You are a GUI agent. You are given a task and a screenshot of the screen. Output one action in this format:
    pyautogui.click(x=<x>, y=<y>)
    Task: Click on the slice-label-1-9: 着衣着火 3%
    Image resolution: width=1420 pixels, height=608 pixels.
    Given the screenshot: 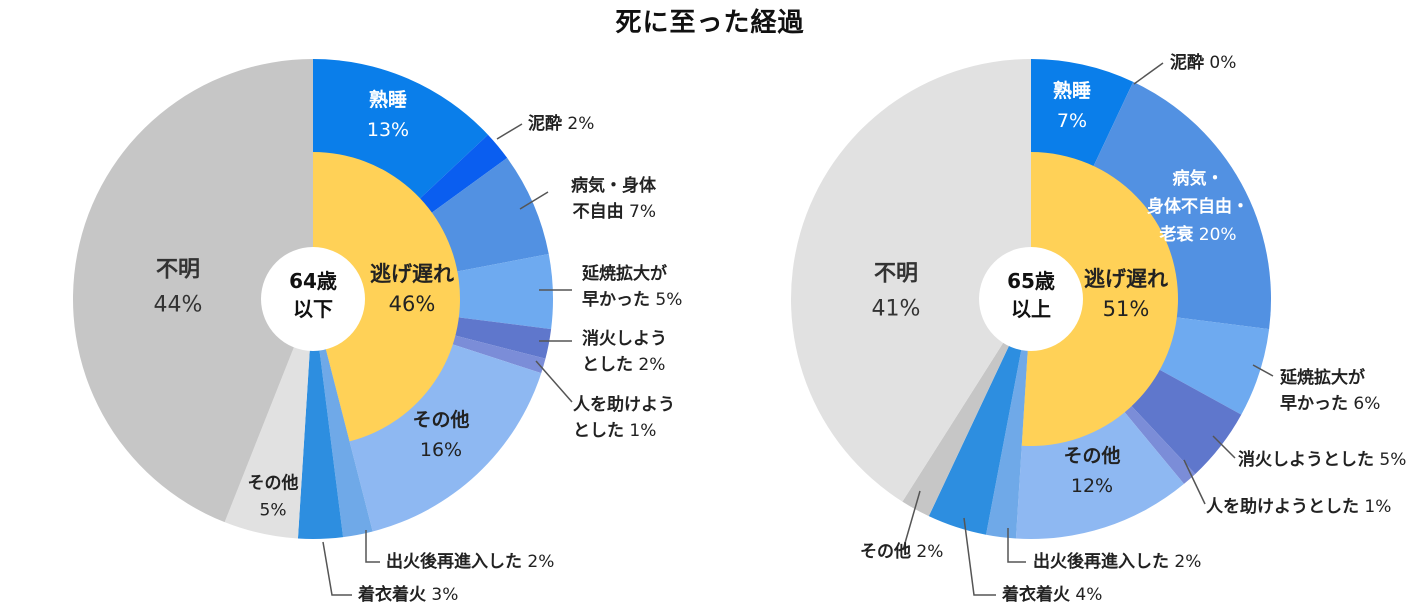 What is the action you would take?
    pyautogui.click(x=407, y=594)
    